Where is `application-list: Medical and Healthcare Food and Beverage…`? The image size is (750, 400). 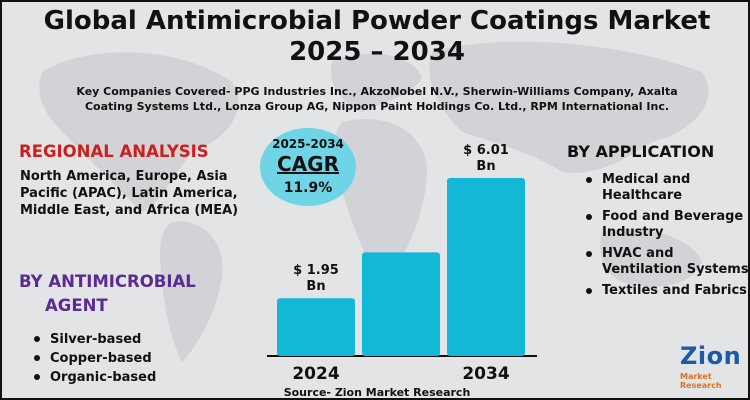 application-list: Medical and Healthcare Food and Beverage… is located at coordinates (666, 238).